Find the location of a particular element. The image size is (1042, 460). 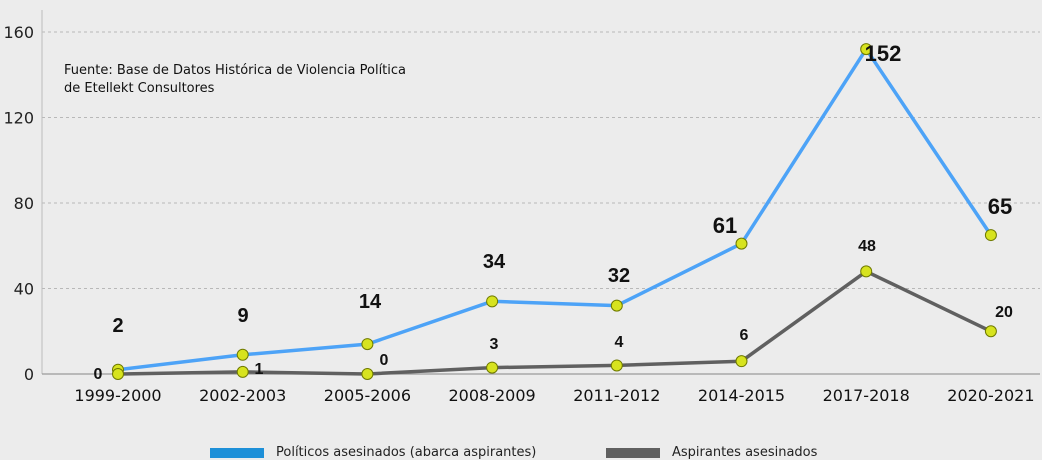

x-tick-label: 2020-2021 is located at coordinates (990, 395).